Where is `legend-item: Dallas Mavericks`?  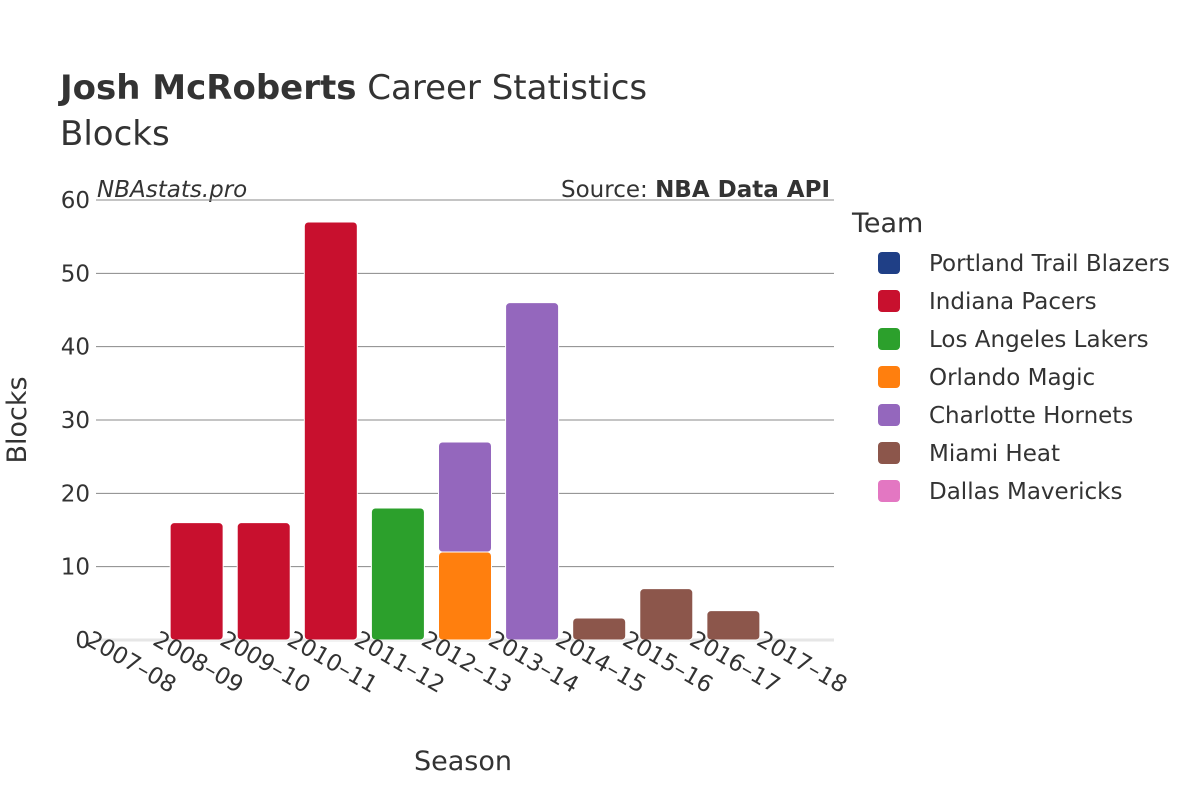
legend-item: Dallas Mavericks is located at coordinates (987, 492).